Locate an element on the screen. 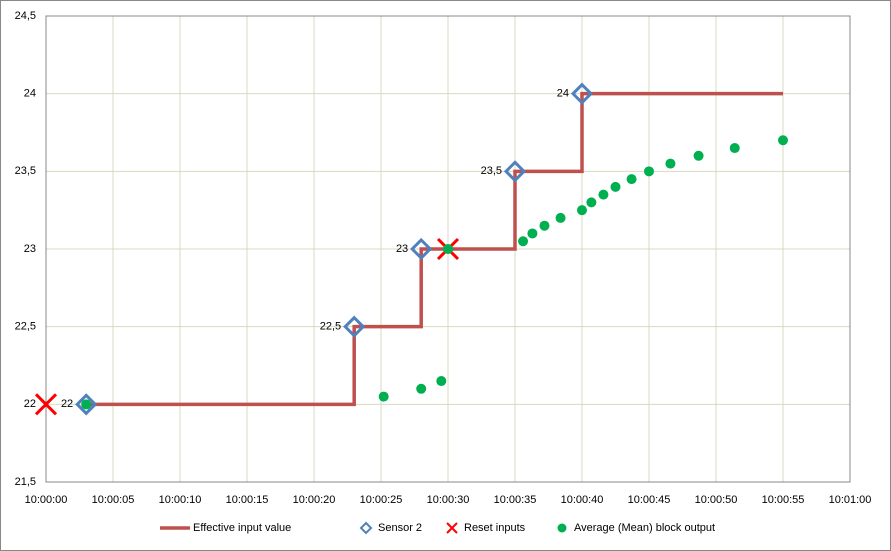 The image size is (891, 551). y-tick-label: 23,5 is located at coordinates (25, 171).